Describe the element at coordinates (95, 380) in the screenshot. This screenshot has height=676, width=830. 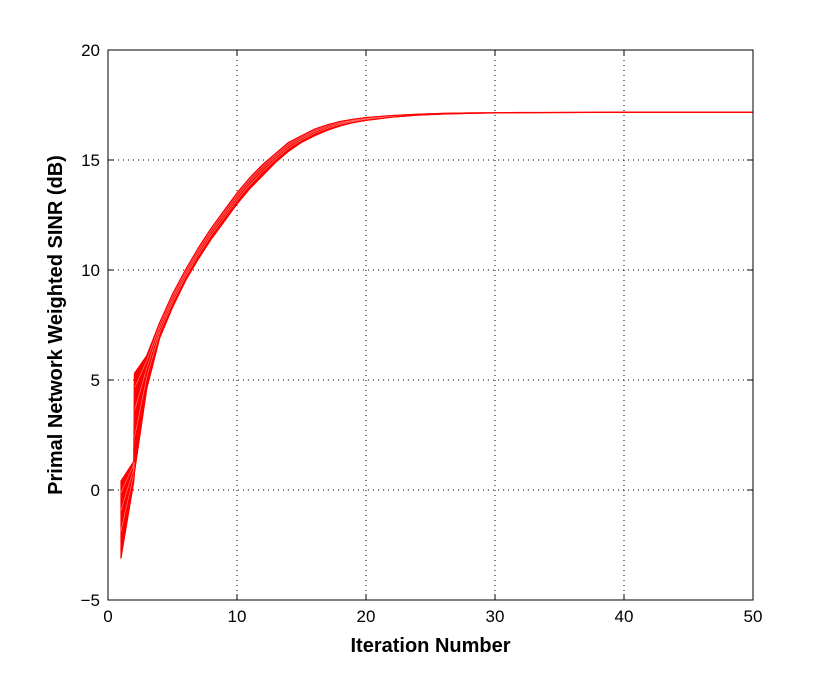
I see `y-tick-label: 5` at that location.